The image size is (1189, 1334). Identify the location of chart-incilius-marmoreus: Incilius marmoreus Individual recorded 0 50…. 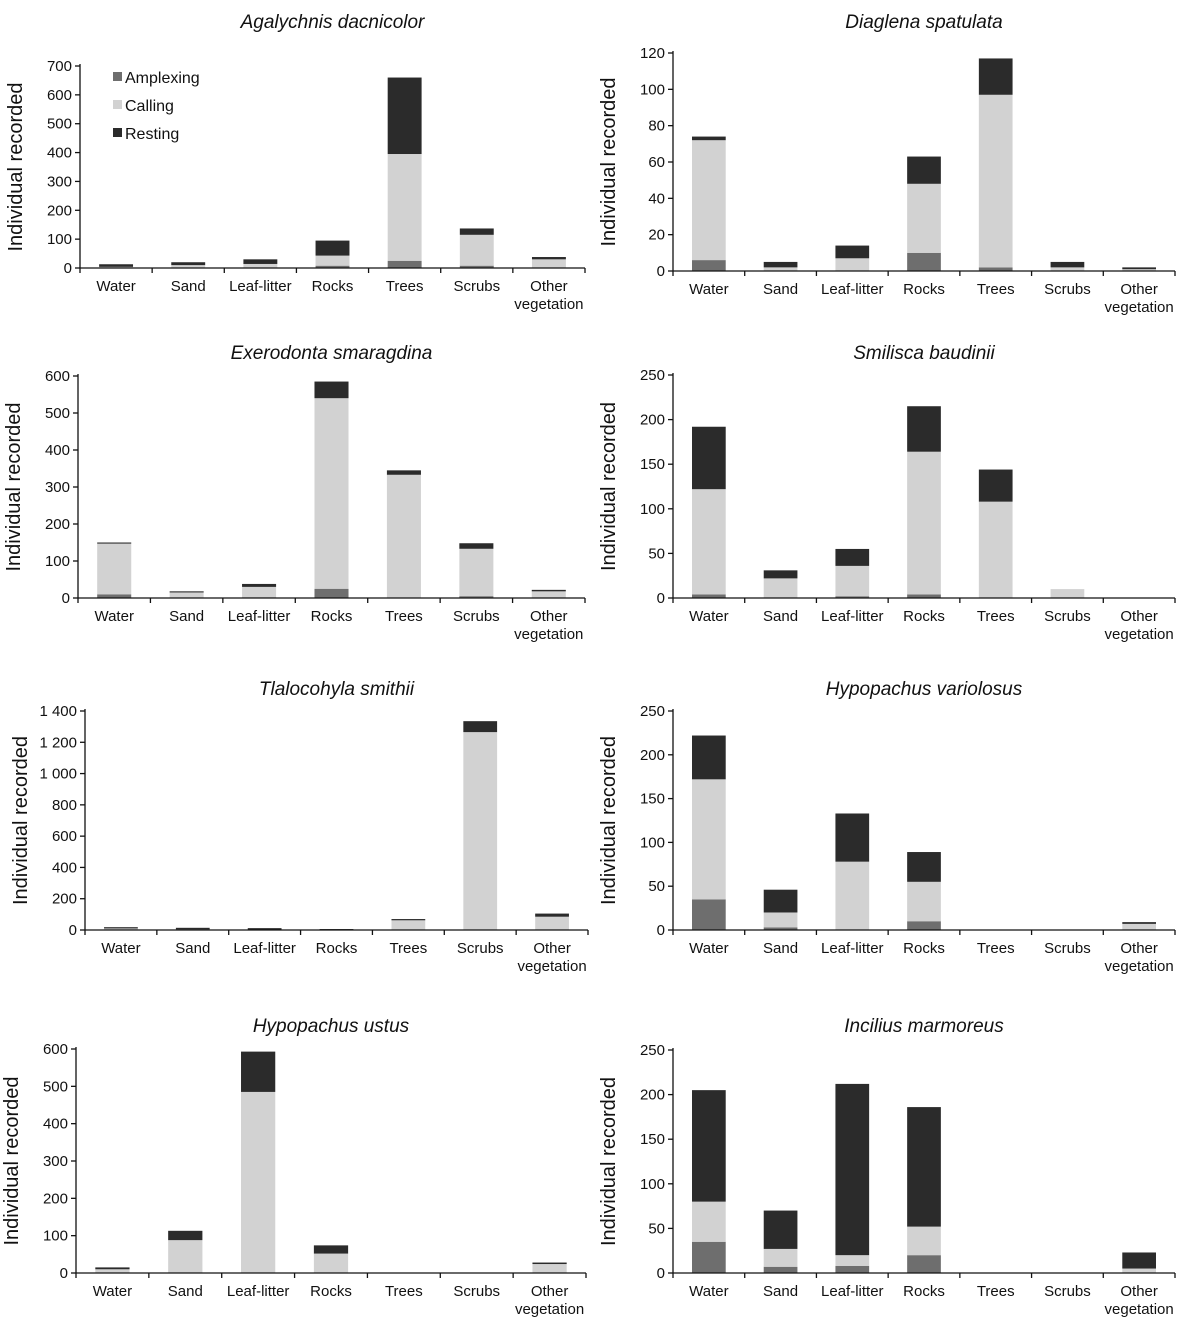
(887, 1167).